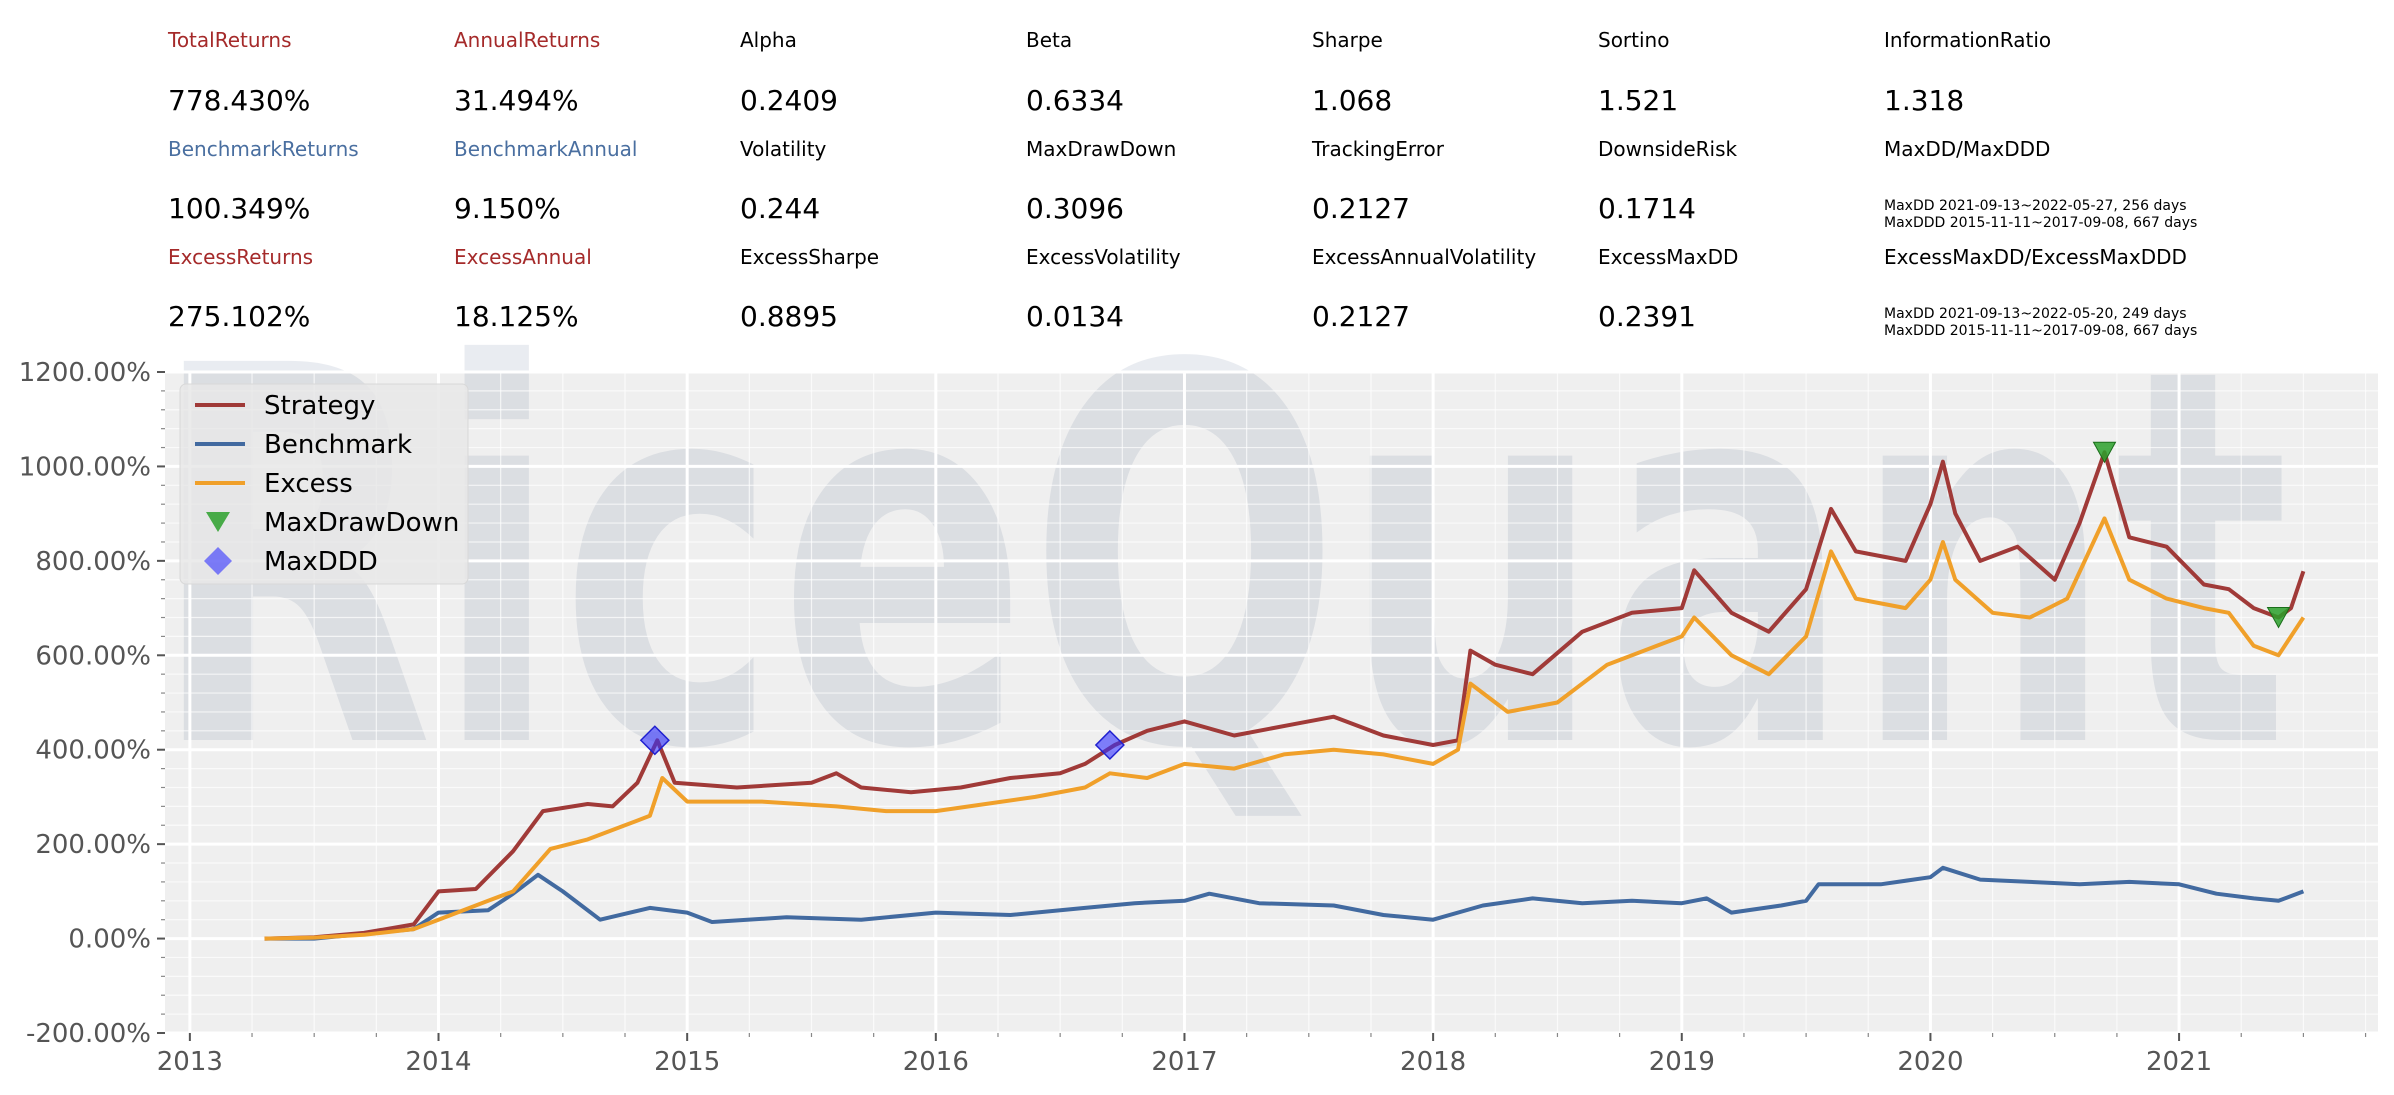 The height and width of the screenshot is (1095, 2394). What do you see at coordinates (810, 257) in the screenshot?
I see `stat-label: ExcessSharpe` at bounding box center [810, 257].